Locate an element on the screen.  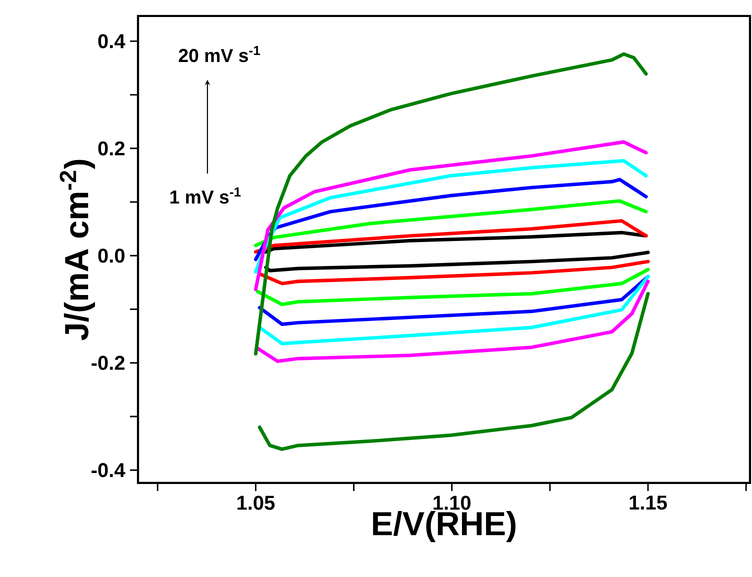
annotation: 20 mV s$^{-1}$ is located at coordinates (219, 54).